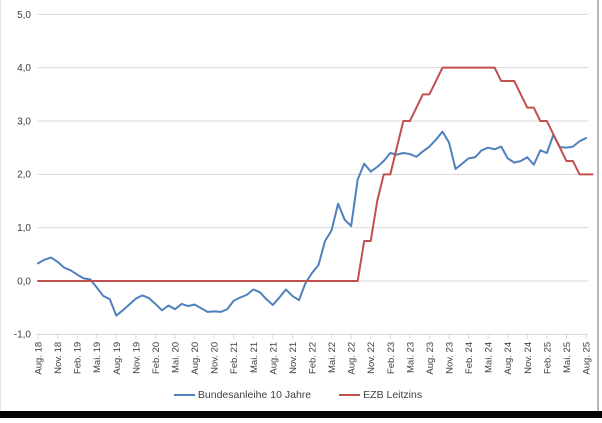  Describe the element at coordinates (350, 395) in the screenshot. I see `legend-line-marker-red` at that location.